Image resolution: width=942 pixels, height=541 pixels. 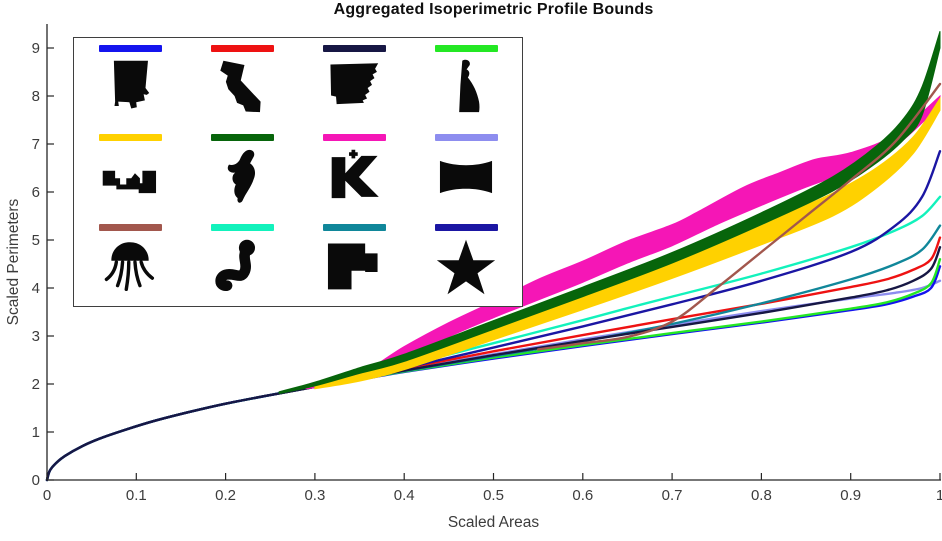 I want to click on legend-swatch-snake, so click(x=242, y=227).